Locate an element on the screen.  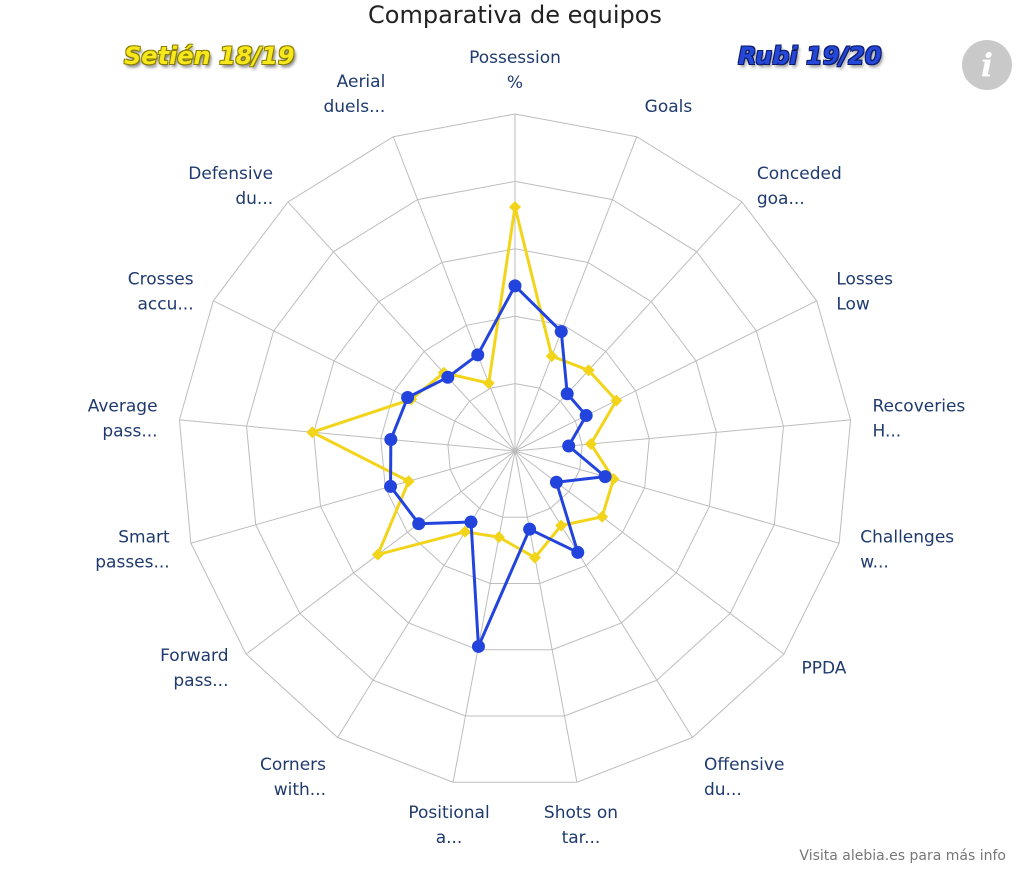
axis-label-4-line-1: Losses is located at coordinates (864, 279).